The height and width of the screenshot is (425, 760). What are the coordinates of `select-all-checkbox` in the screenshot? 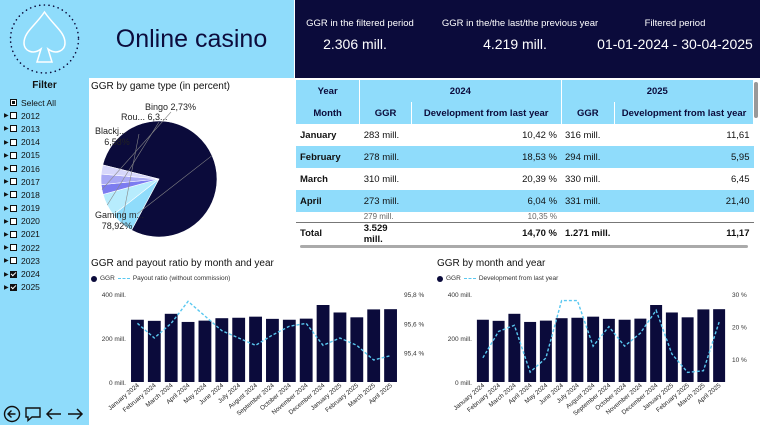 It's located at (13, 103).